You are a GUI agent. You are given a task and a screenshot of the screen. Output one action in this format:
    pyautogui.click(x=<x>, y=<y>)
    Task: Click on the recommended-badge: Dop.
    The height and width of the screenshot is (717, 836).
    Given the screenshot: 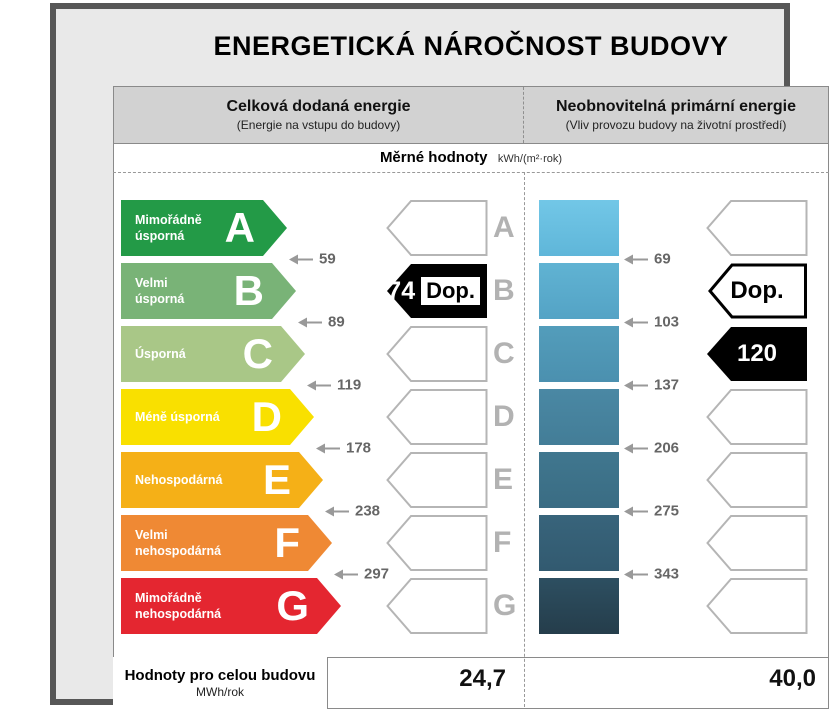 What is the action you would take?
    pyautogui.click(x=450, y=291)
    